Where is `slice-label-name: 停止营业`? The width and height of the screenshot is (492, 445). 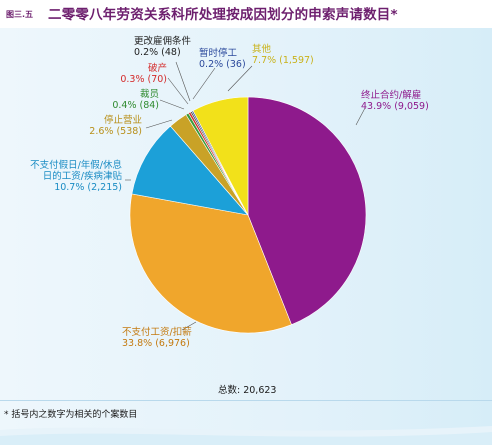 slice-label-name: 停止营业 is located at coordinates (122, 120).